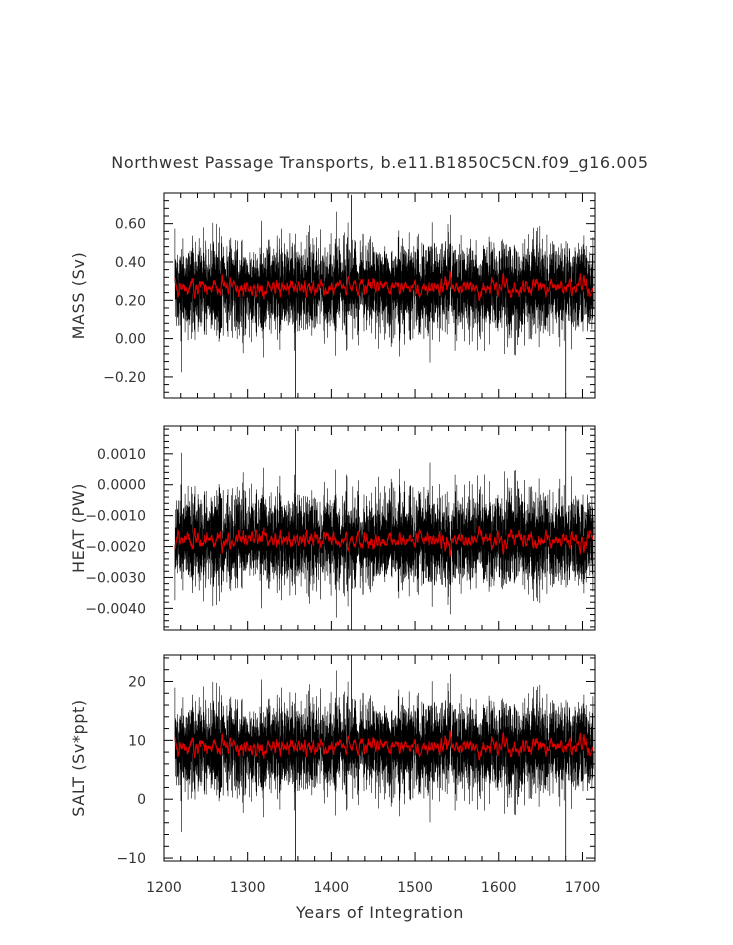  What do you see at coordinates (115, 609) in the screenshot?
I see `heat-ytick-label: −0.0040` at bounding box center [115, 609].